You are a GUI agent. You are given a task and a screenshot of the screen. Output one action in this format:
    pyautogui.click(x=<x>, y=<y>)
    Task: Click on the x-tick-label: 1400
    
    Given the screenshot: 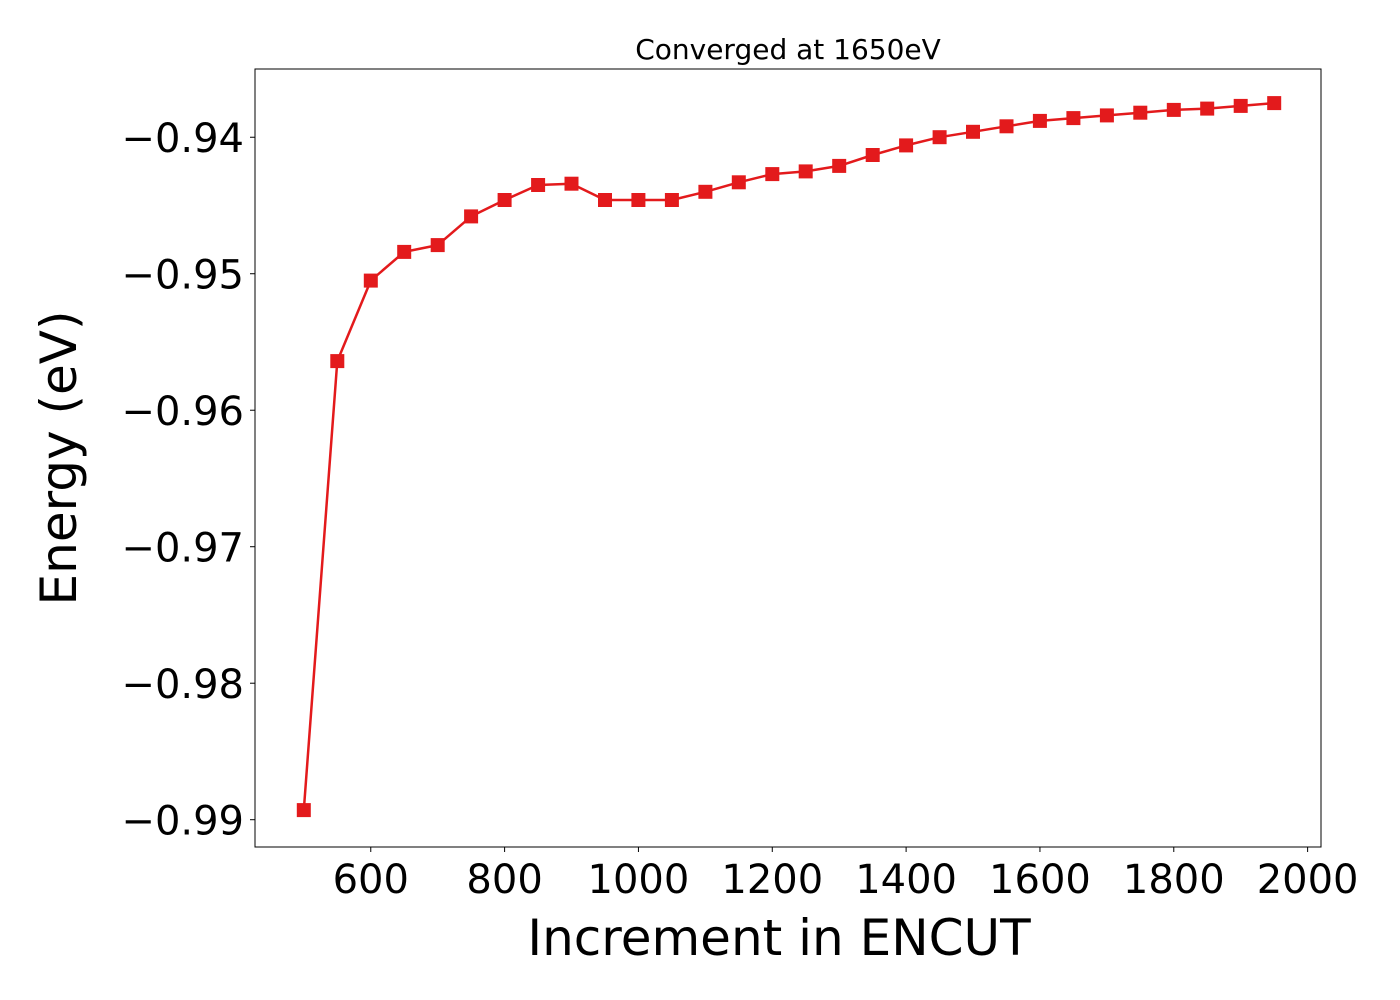 What is the action you would take?
    pyautogui.click(x=906, y=880)
    